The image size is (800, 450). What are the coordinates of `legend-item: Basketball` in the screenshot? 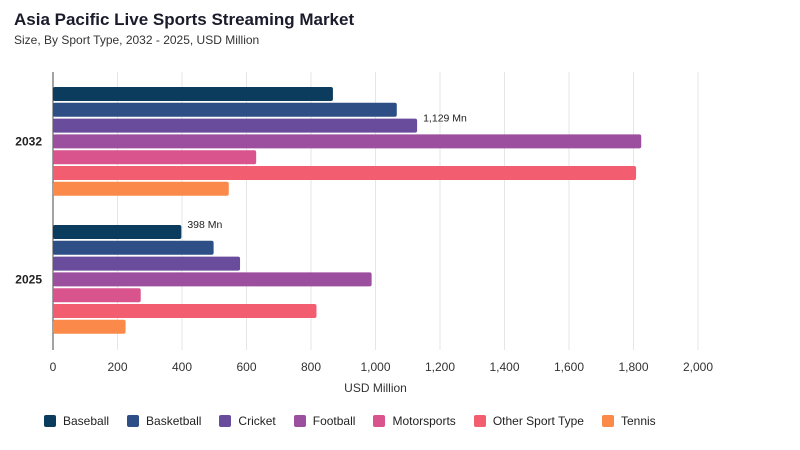 It's located at (164, 421).